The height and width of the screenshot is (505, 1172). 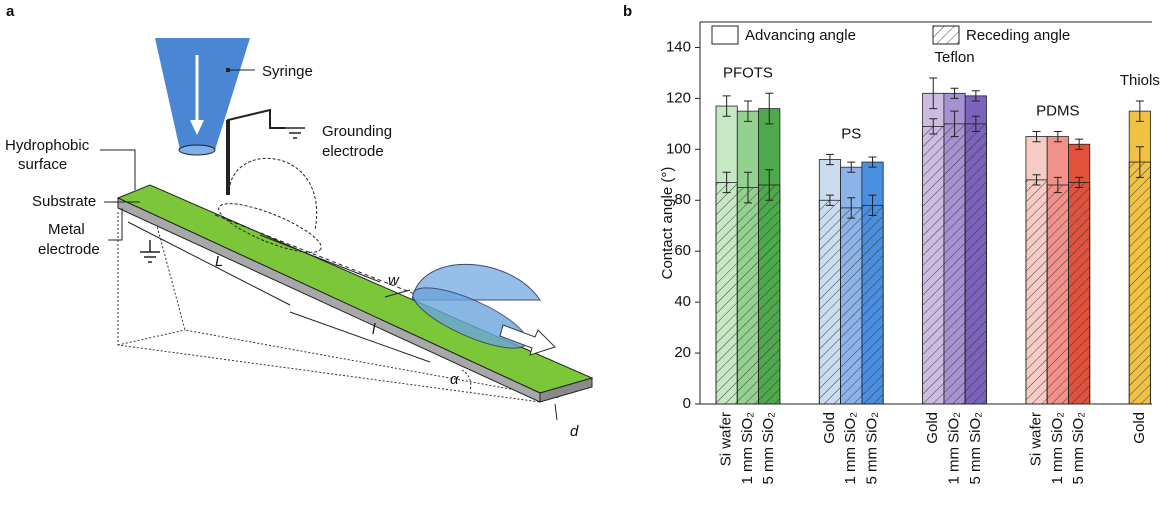 I want to click on electrode-lines, so click(x=322, y=229).